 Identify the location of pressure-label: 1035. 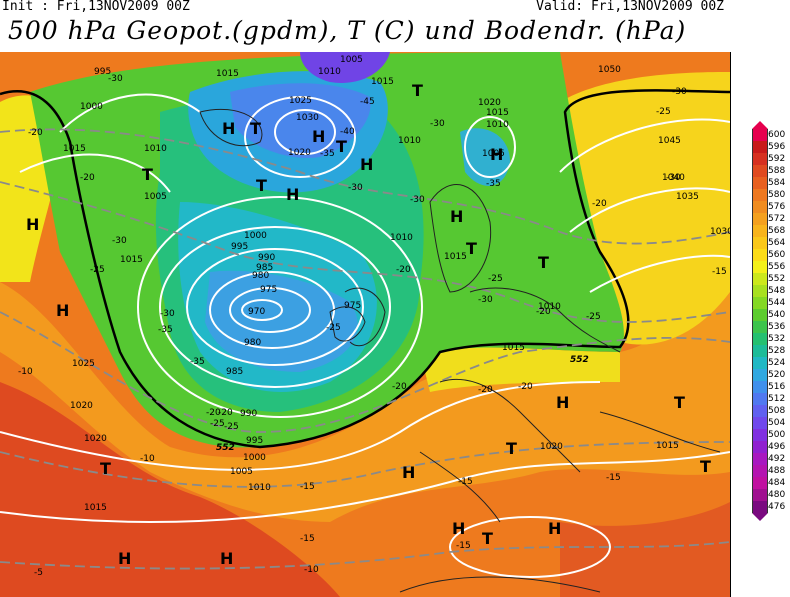
(687, 197).